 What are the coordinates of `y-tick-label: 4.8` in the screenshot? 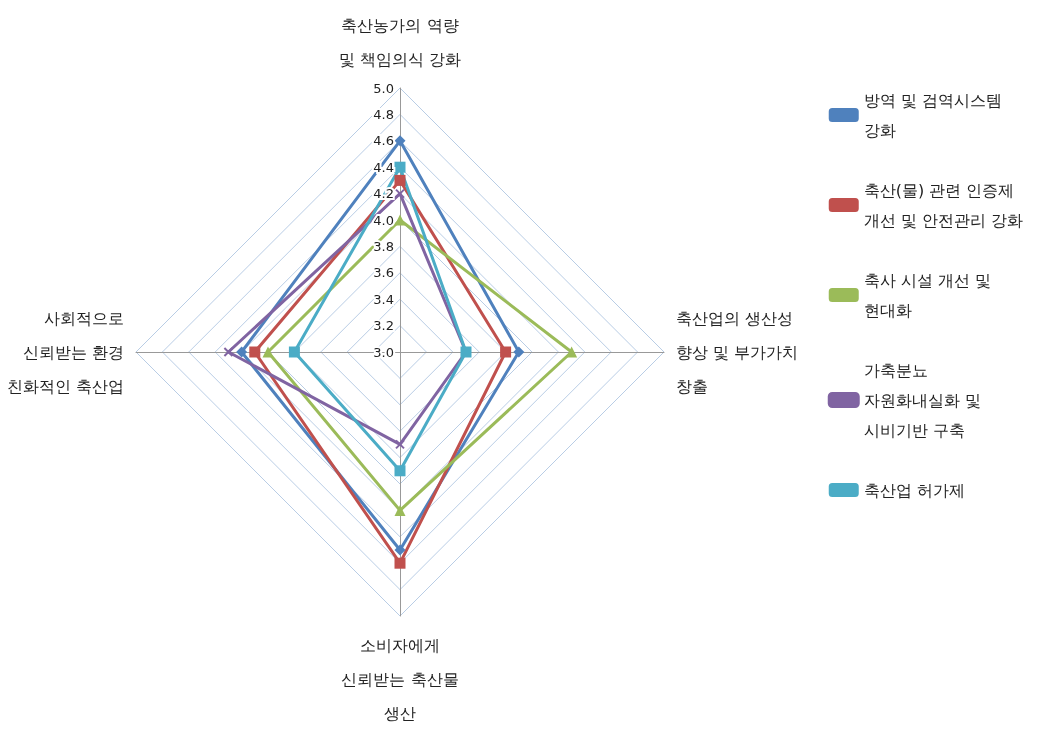 It's located at (383, 114).